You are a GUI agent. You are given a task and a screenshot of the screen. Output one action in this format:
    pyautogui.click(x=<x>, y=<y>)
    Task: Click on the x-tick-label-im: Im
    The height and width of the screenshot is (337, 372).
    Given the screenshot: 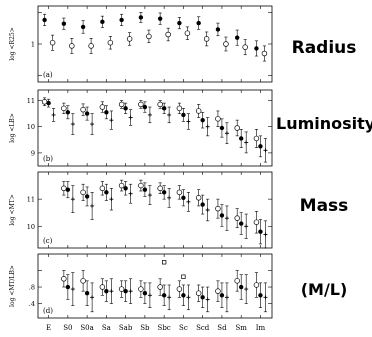 What is the action you would take?
    pyautogui.click(x=261, y=328)
    